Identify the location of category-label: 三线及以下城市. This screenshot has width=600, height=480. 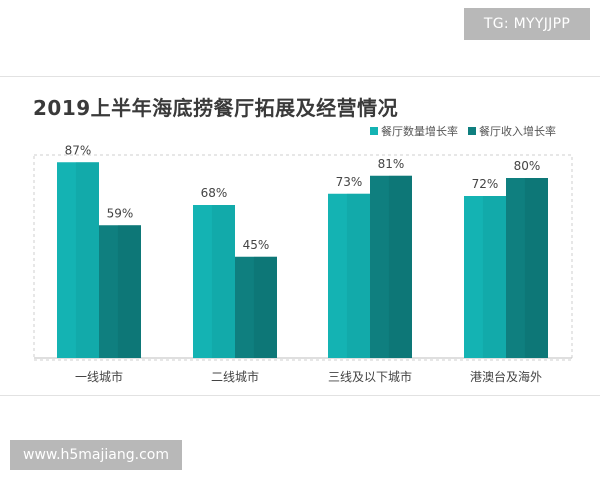
(370, 376).